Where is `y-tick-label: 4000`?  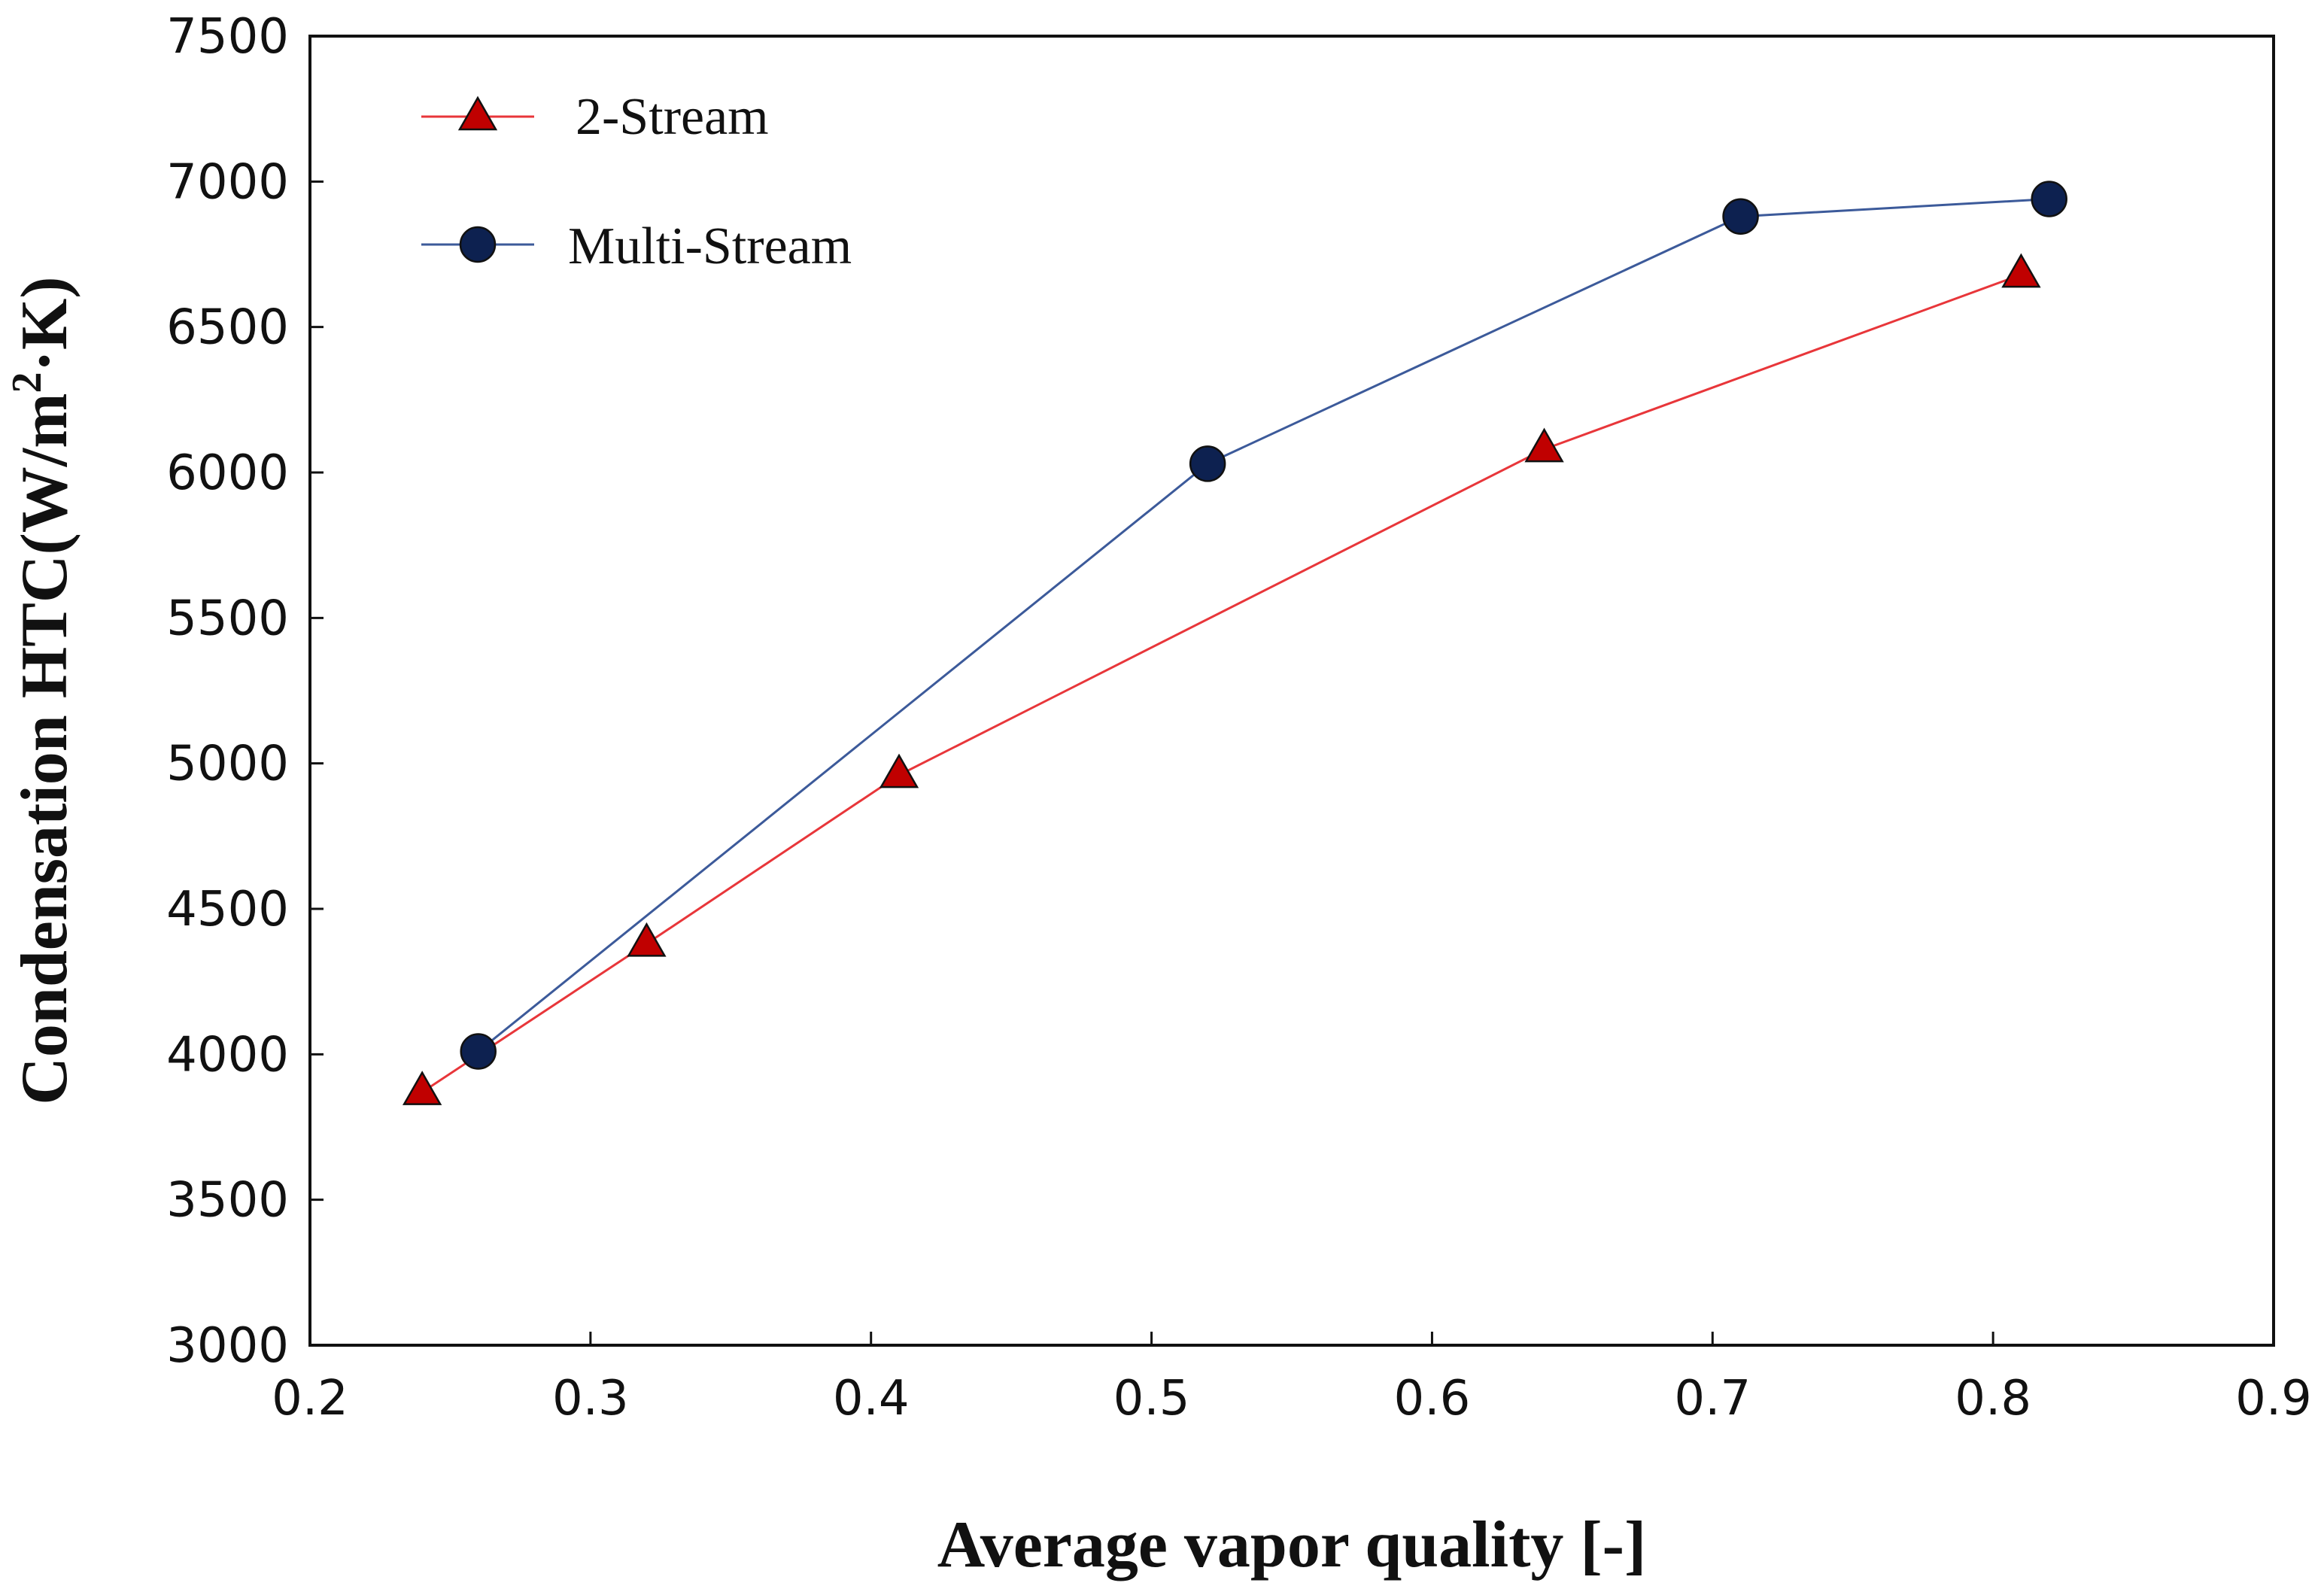
y-tick-label: 4000 is located at coordinates (227, 1055).